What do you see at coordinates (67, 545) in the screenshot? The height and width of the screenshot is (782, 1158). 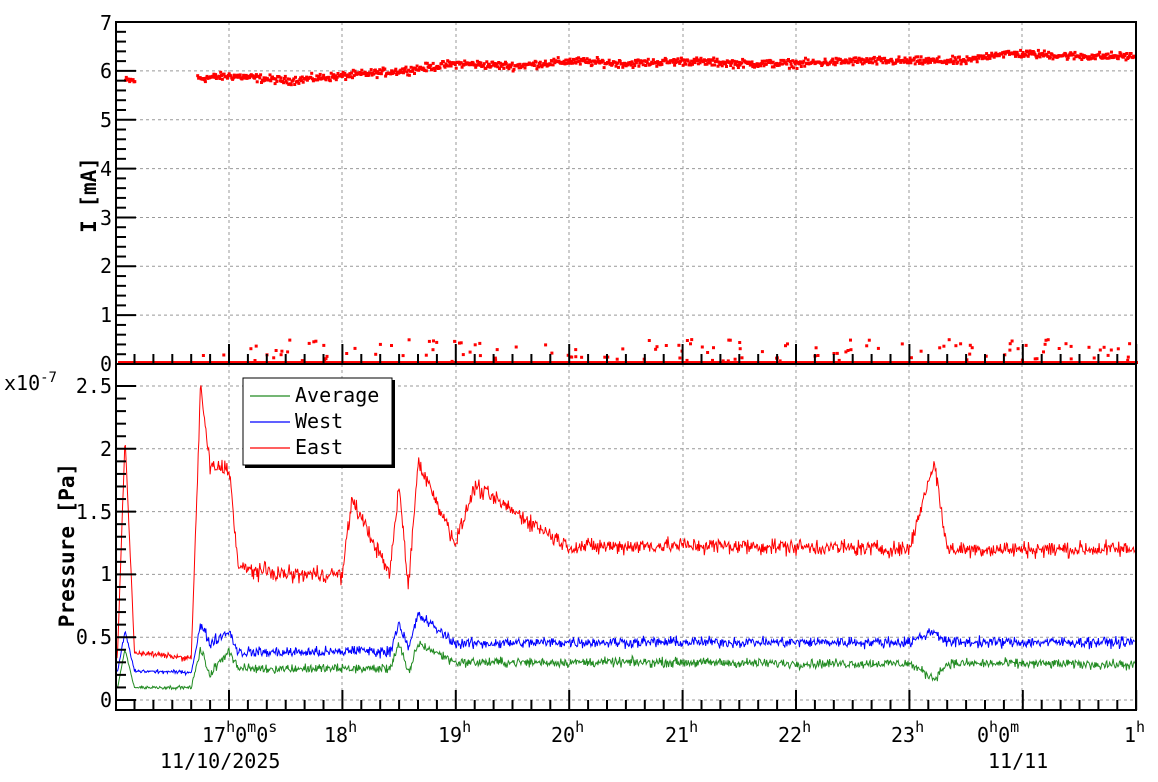 I see `bottom-y-axis-title: Pressure [Pa]` at bounding box center [67, 545].